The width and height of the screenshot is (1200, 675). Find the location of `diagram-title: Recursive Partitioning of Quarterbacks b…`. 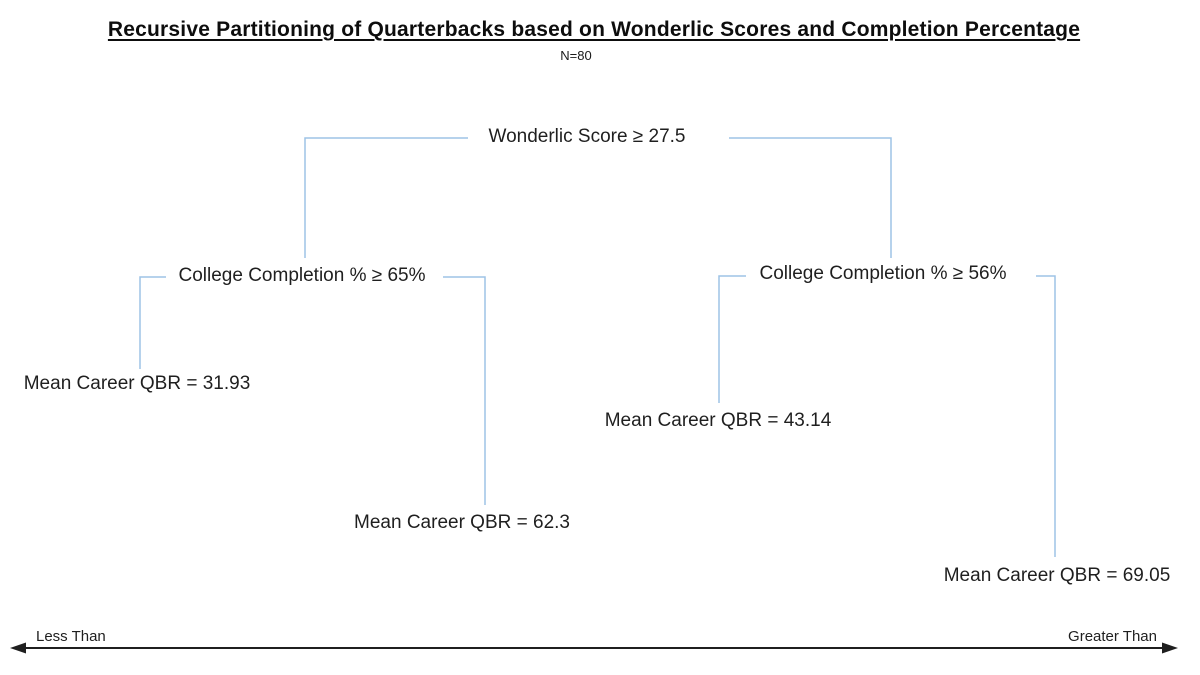

diagram-title: Recursive Partitioning of Quarterbacks b… is located at coordinates (594, 29).